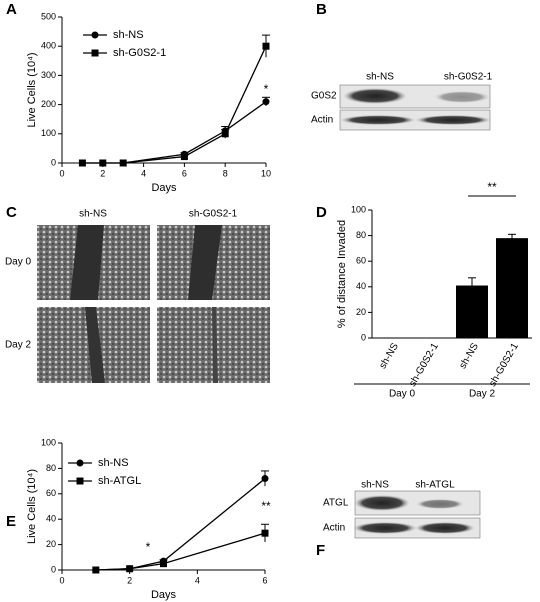 The width and height of the screenshot is (540, 602). I want to click on panel-label: D, so click(321, 212).